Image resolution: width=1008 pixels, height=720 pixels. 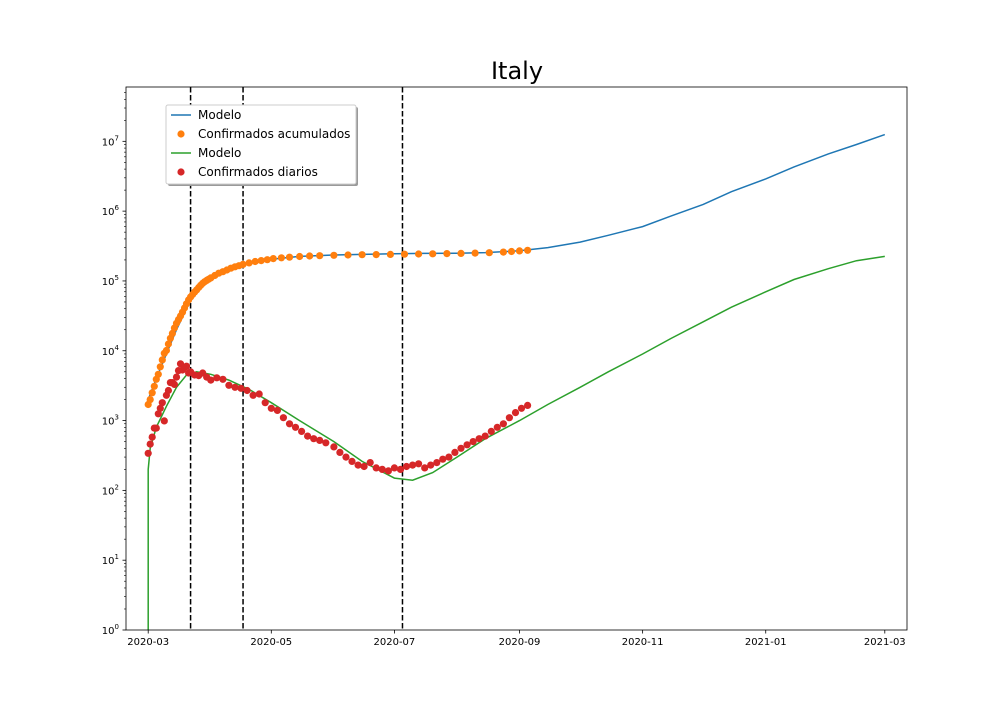 I want to click on x-tick-label: 2020-09, so click(x=520, y=642).